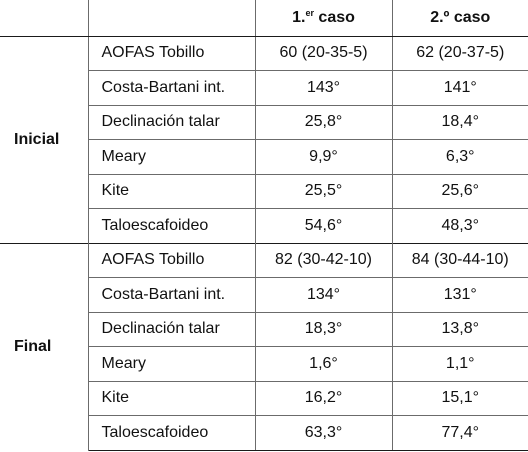 This screenshot has height=452, width=528. I want to click on table-row: Kite 16,2° 15,1°, so click(264, 398).